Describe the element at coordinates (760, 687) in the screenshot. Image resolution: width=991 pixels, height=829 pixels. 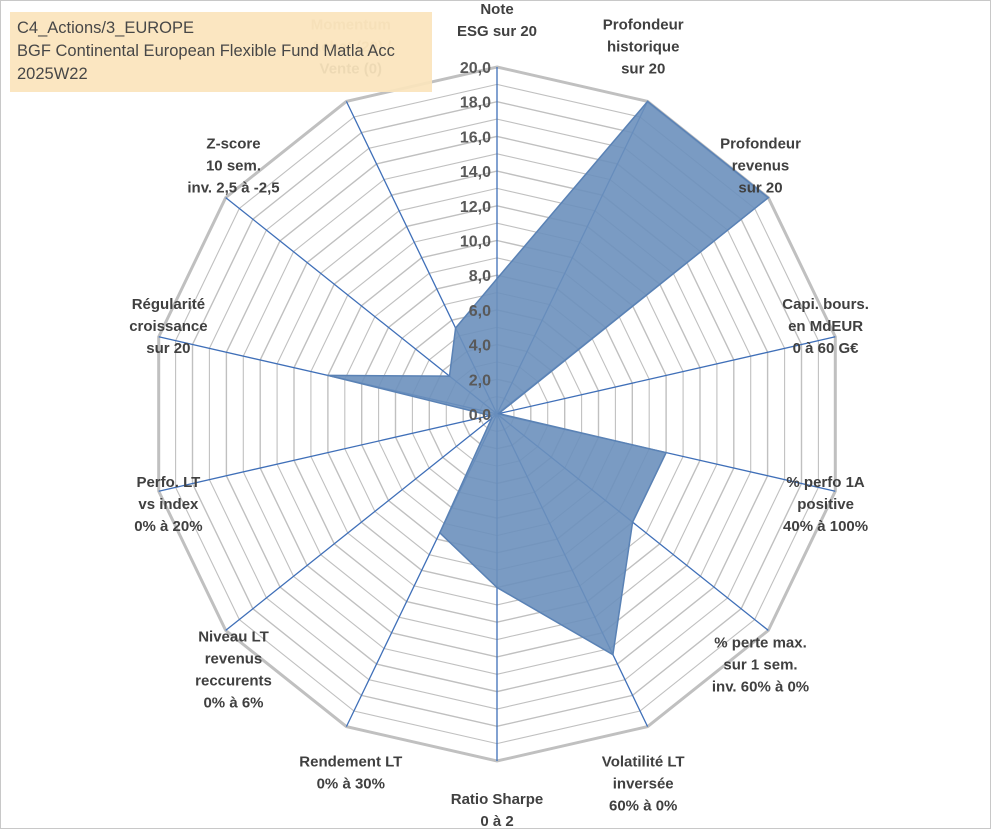
I see `axis-label-line: inv. 60% à 0%` at that location.